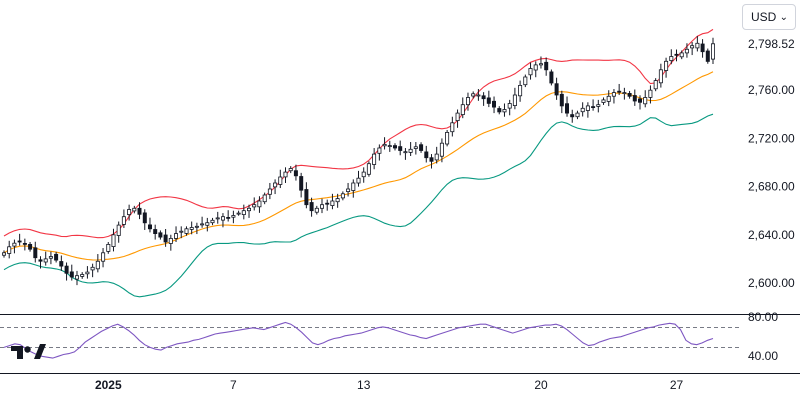 The height and width of the screenshot is (400, 800). Describe the element at coordinates (447, 385) in the screenshot. I see `time-axis: 20257132027Feb` at that location.